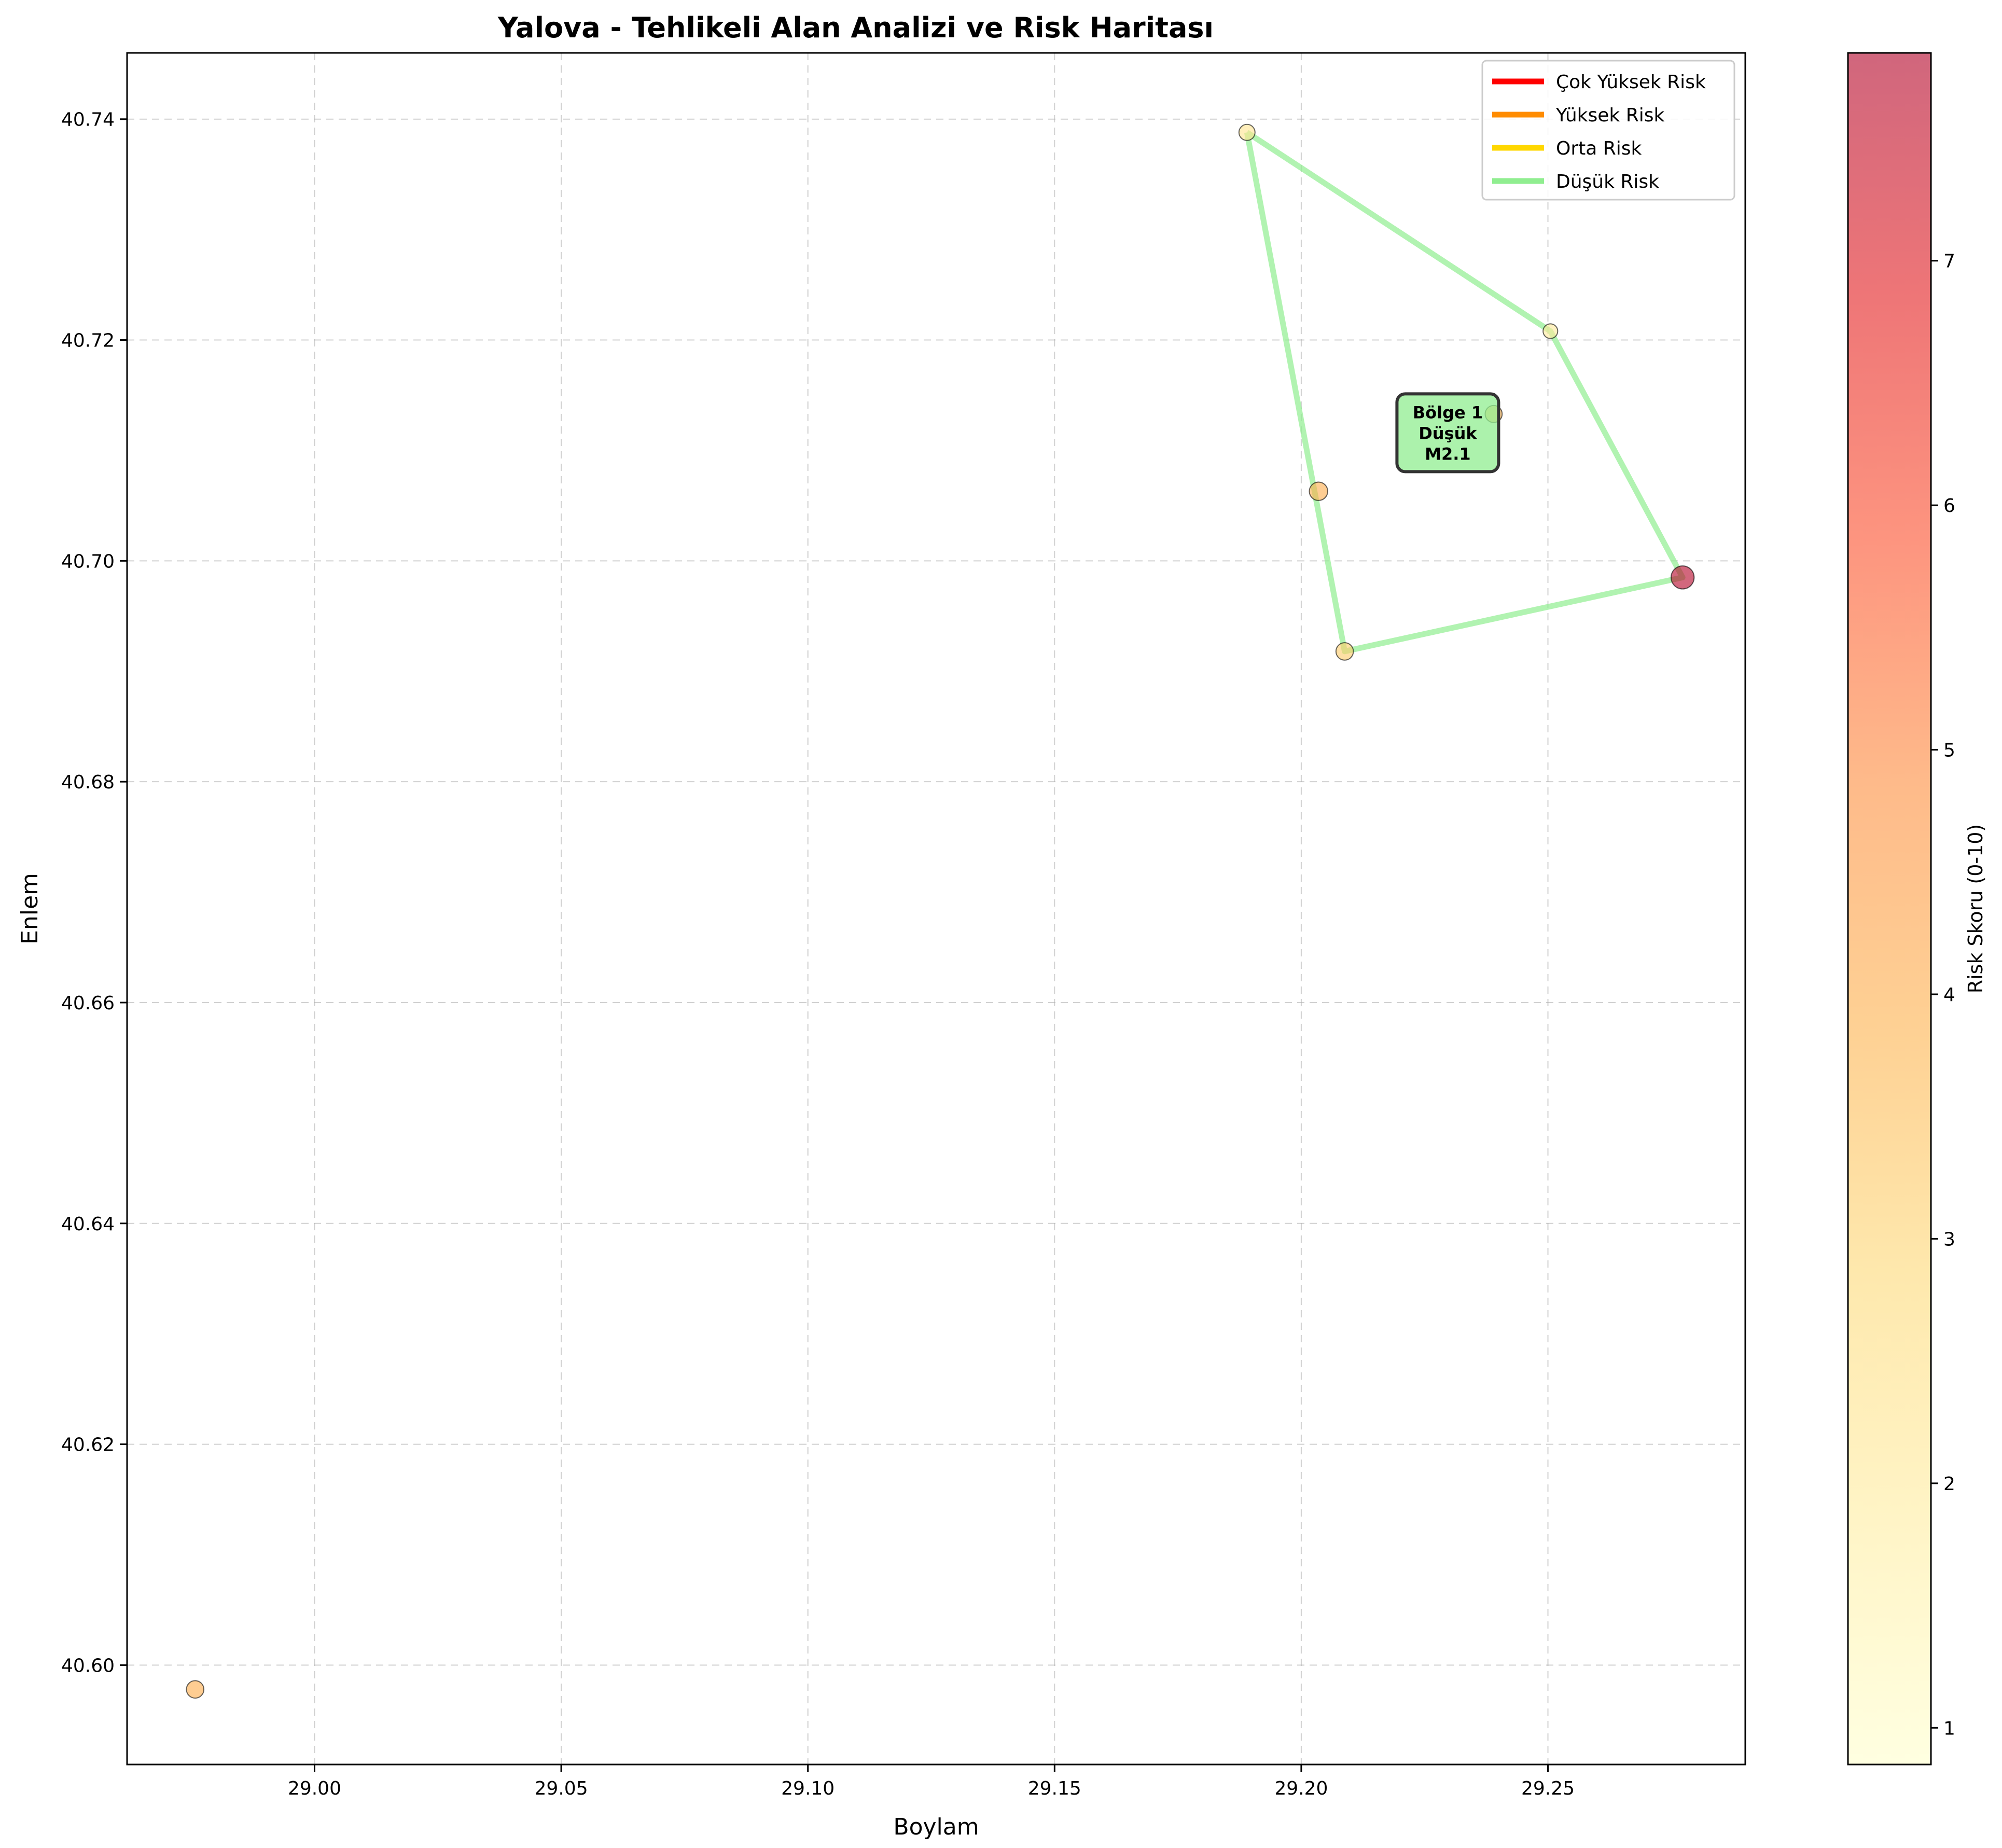 The width and height of the screenshot is (2002, 1848). What do you see at coordinates (1631, 82) in the screenshot?
I see `legend-label-0: Çok Yüksek Risk` at bounding box center [1631, 82].